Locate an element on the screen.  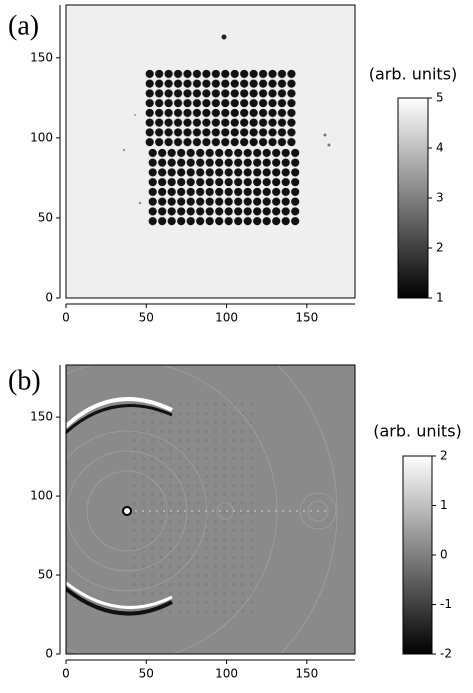
panel-label: (b) is located at coordinates (24, 380).